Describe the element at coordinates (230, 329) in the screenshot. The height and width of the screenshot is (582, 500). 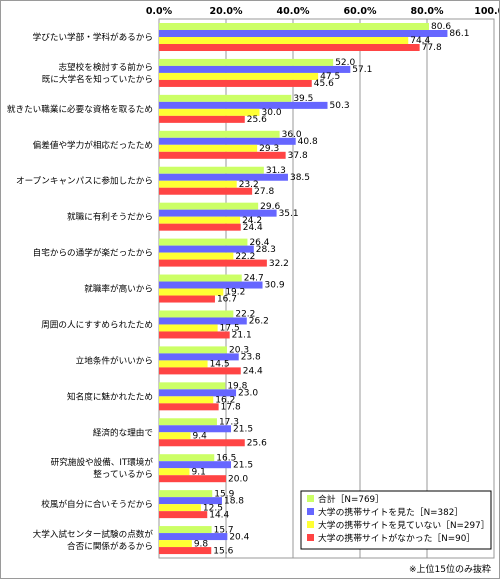
I see `data-label: 17.5` at that location.